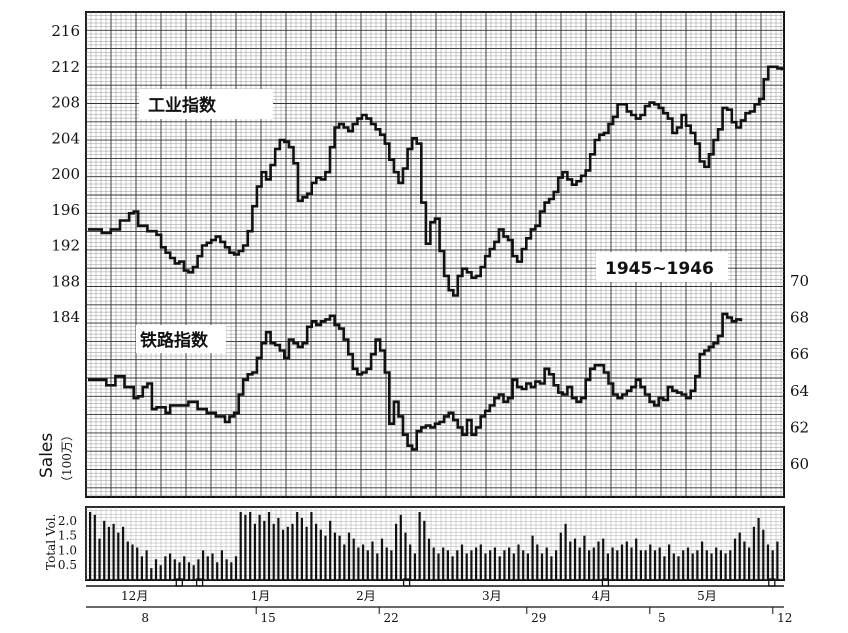 The height and width of the screenshot is (633, 848). I want to click on month-label: 4月, so click(602, 596).